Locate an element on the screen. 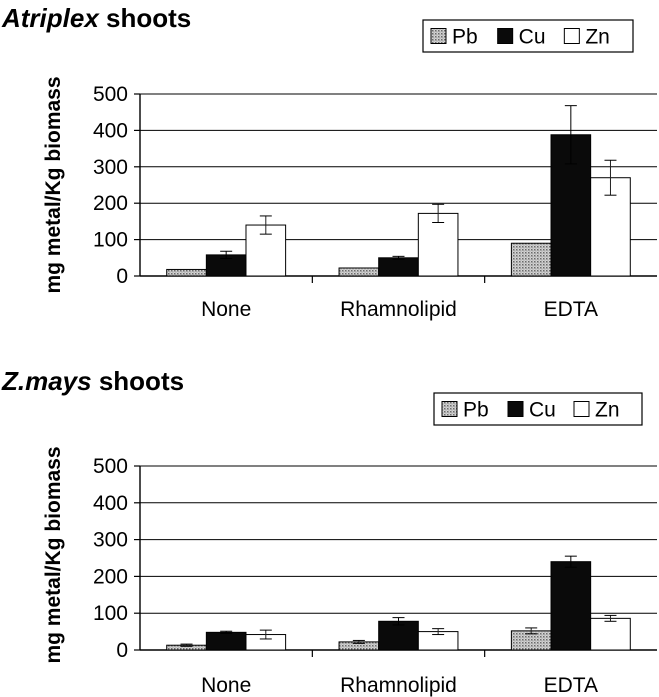  bar-pb-none is located at coordinates (186, 272).